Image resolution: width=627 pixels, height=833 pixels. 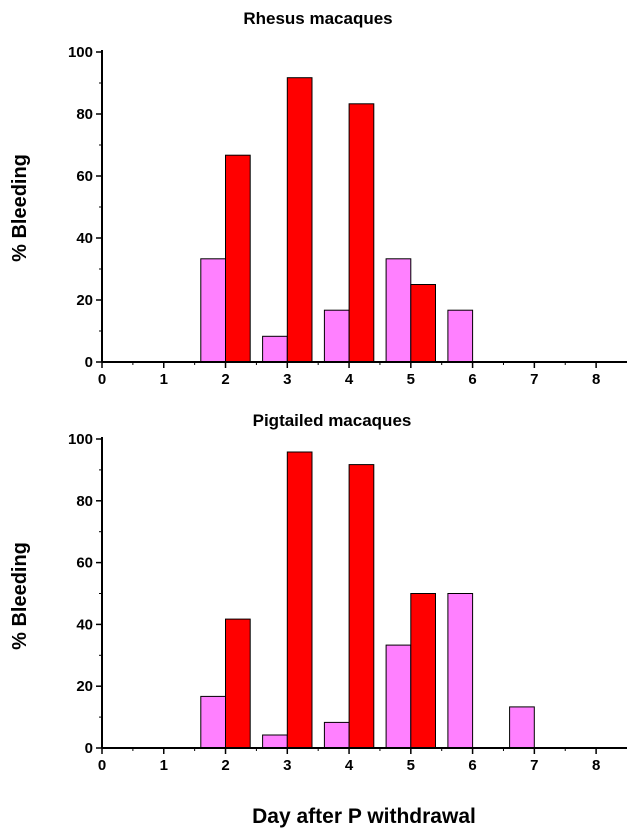 I want to click on rhesus-x-tick-label-1: 1, so click(x=164, y=379).